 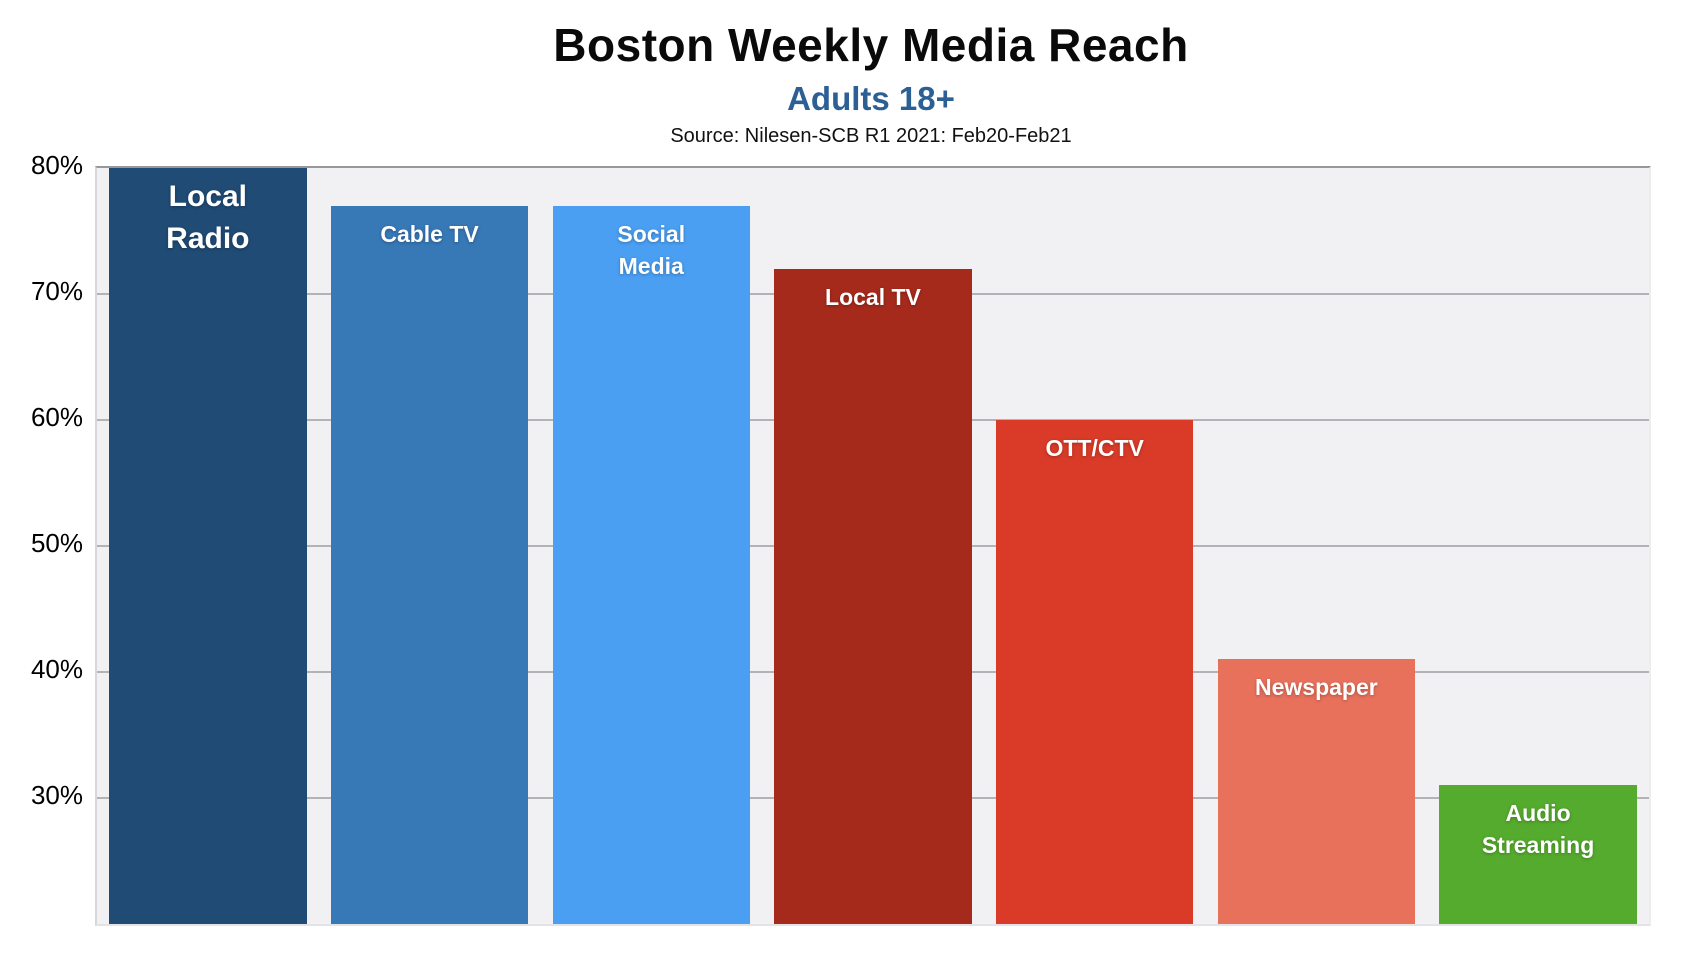 I want to click on bar-label-ott-ctv: OTT/CTV, so click(x=1094, y=448).